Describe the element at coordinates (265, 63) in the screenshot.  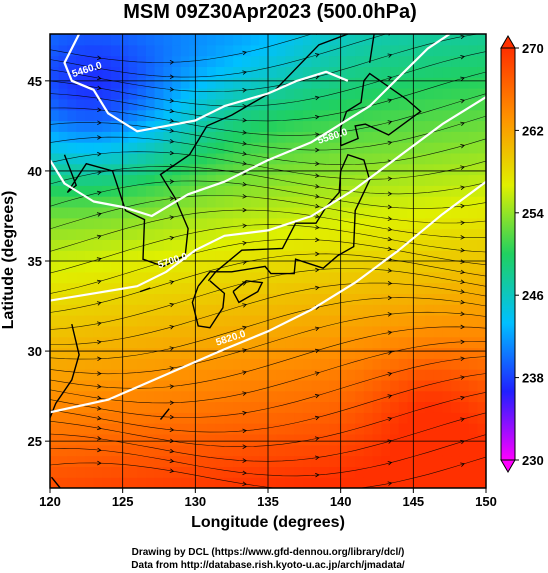
I see `streamline` at that location.